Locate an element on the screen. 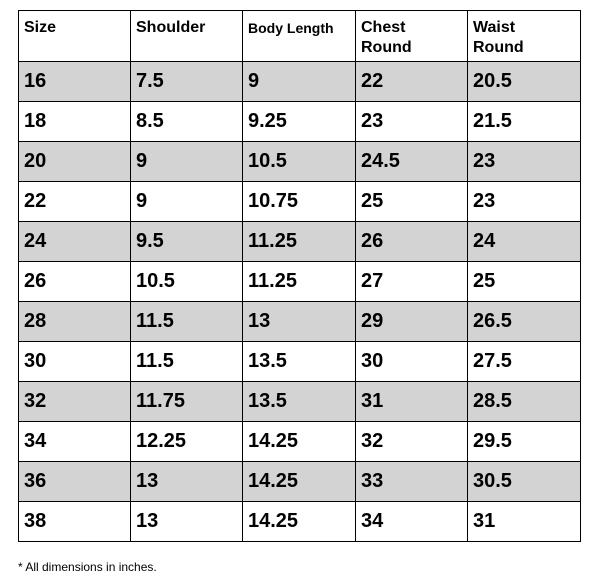  table-row: 18 8.5 9.25 23 21.5 is located at coordinates (299, 121).